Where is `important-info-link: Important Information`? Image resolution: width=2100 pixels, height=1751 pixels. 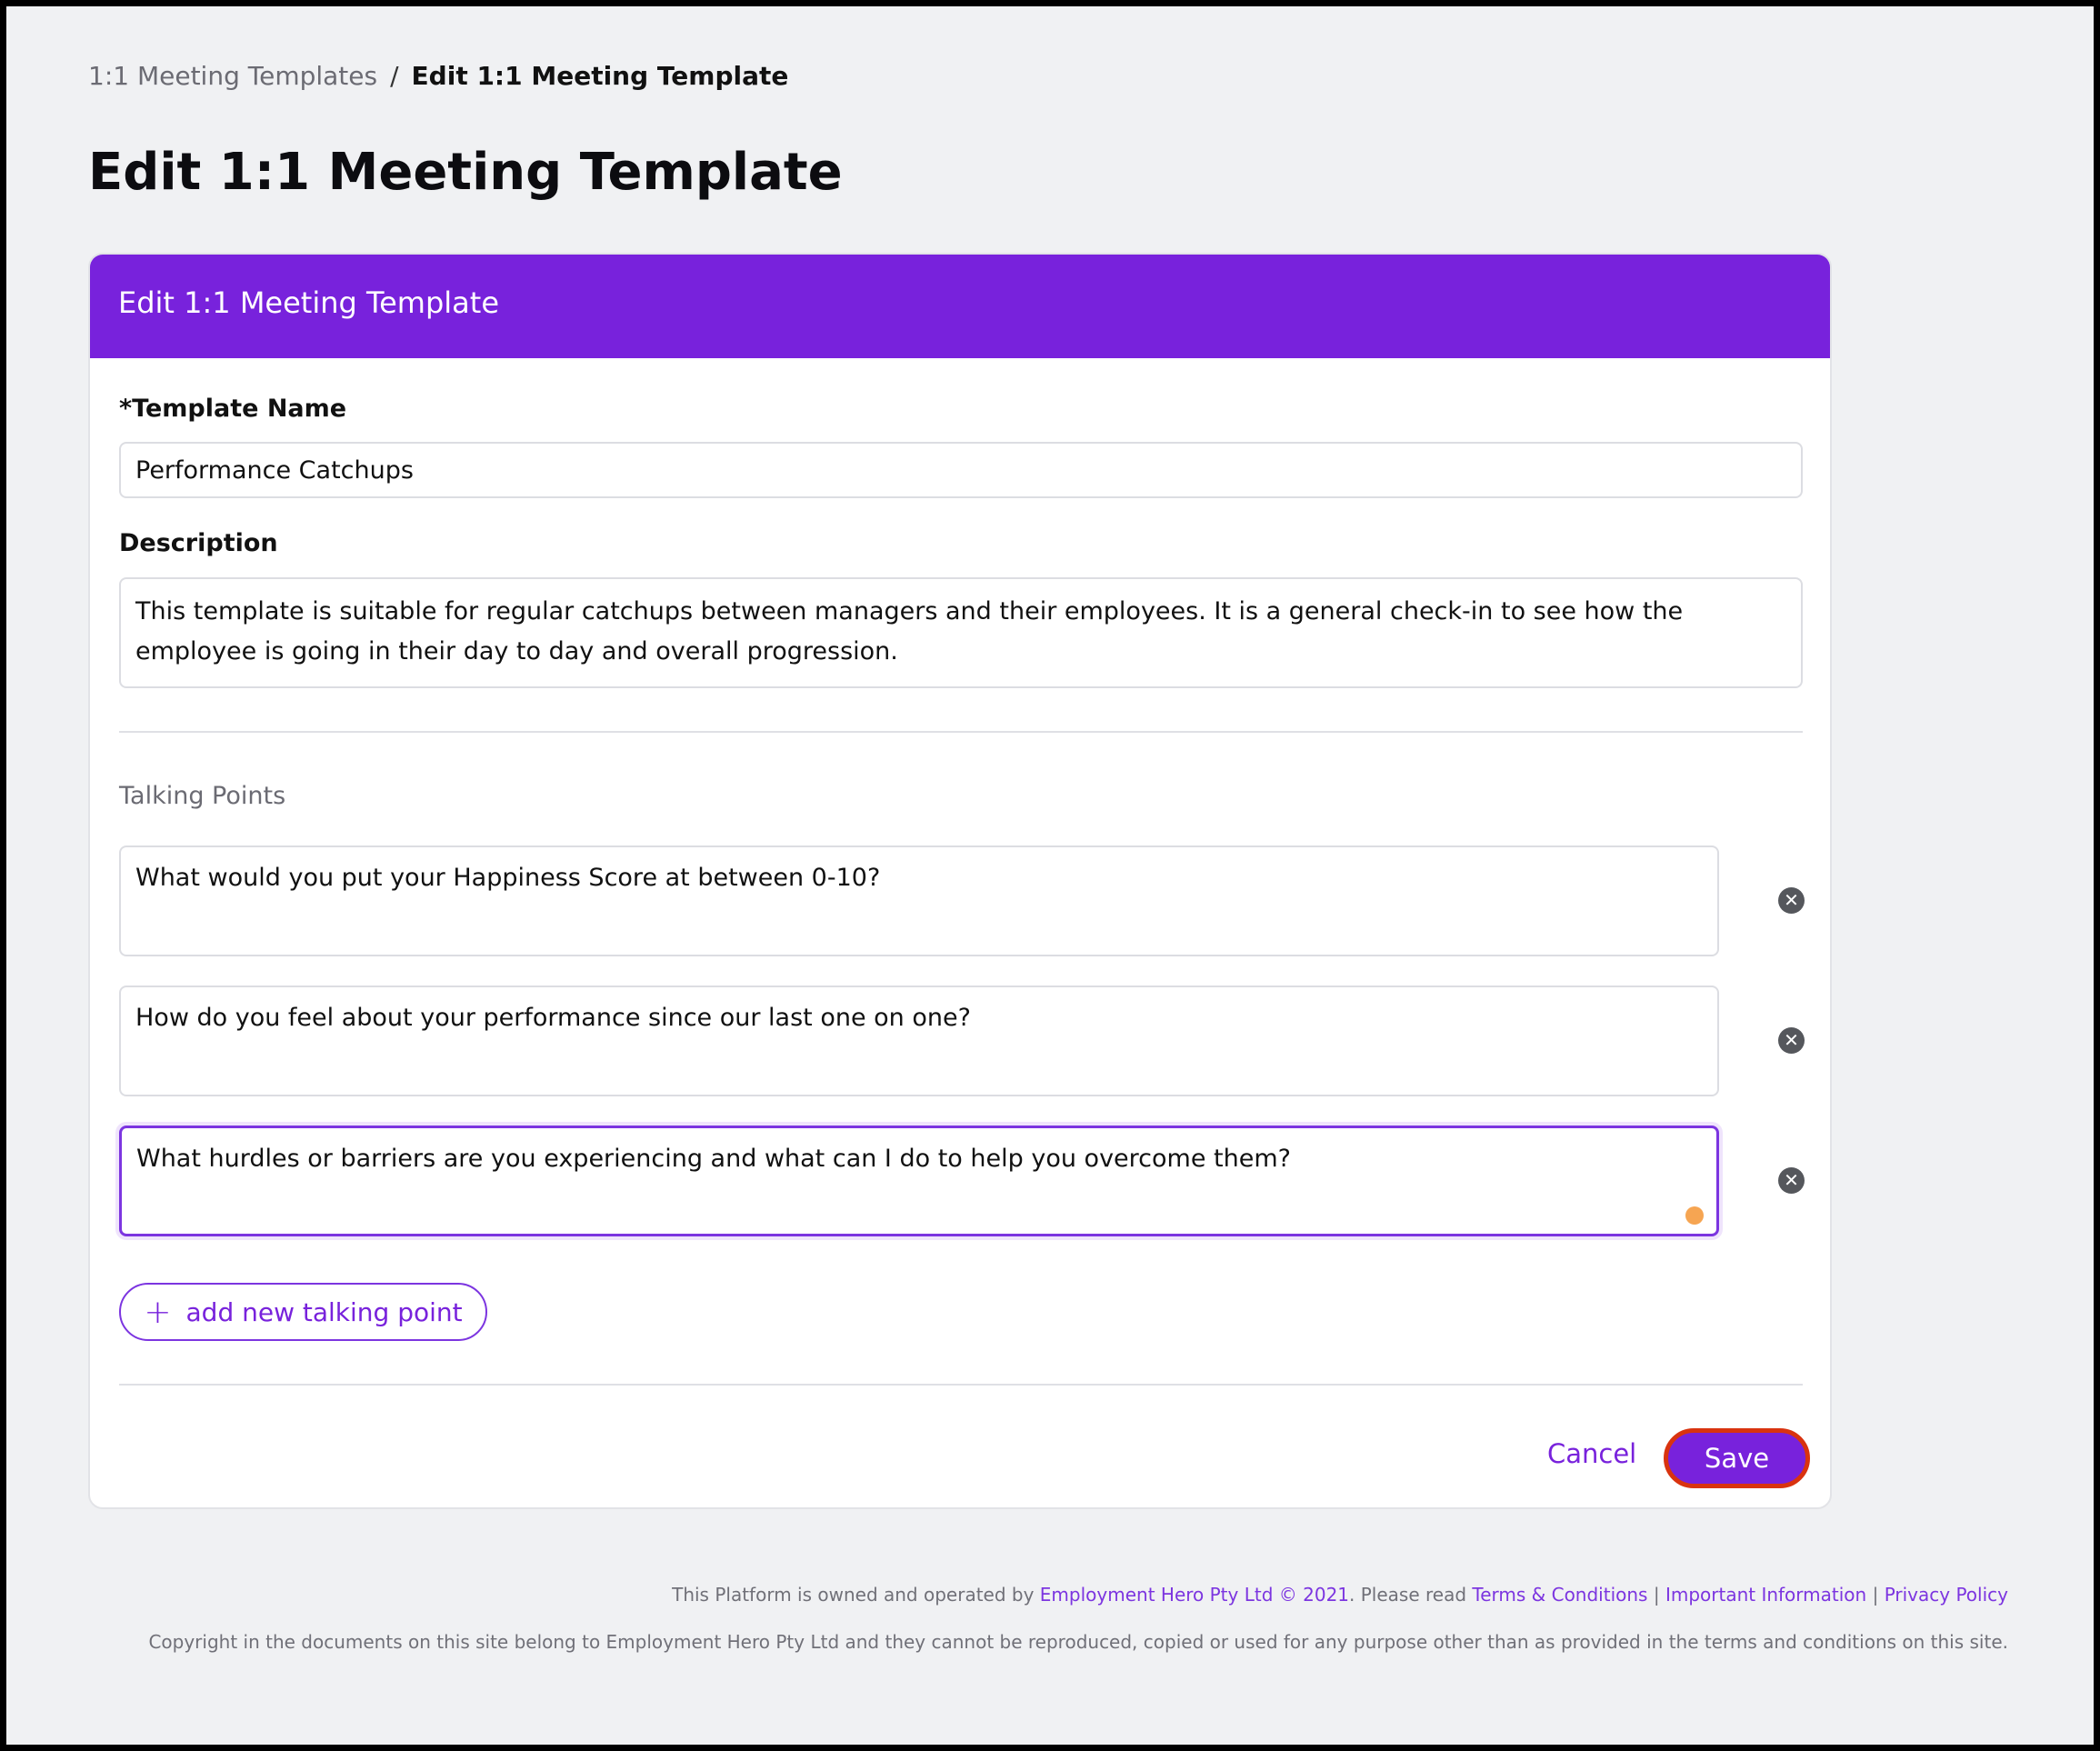
important-info-link: Important Information is located at coordinates (1766, 1595).